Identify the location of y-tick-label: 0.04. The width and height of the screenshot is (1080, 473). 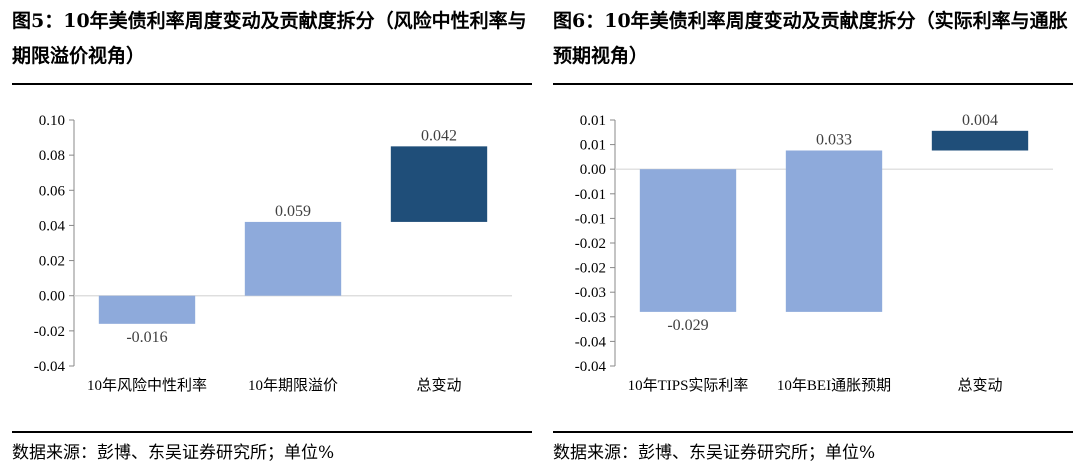
(52, 226).